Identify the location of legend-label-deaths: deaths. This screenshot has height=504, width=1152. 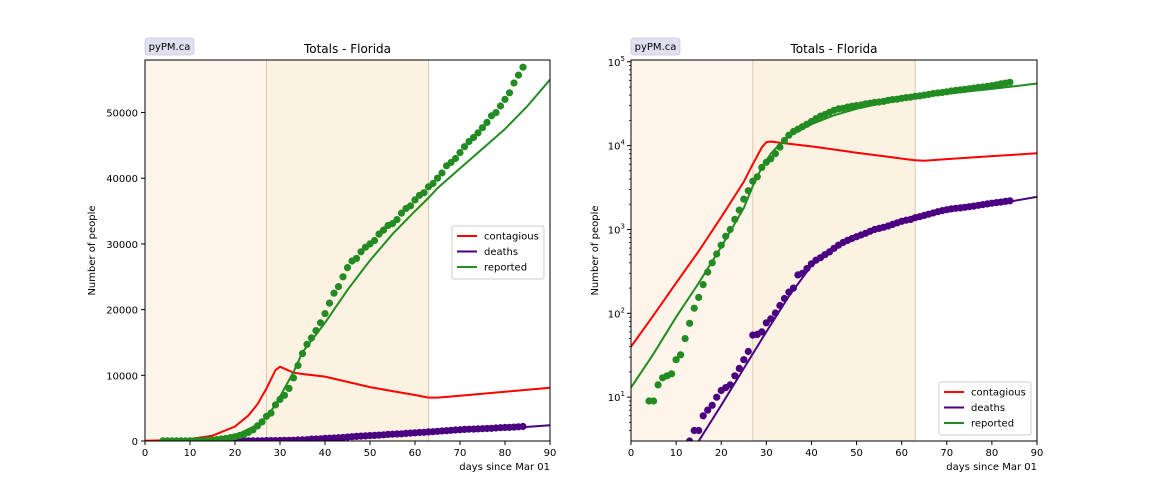
(501, 252).